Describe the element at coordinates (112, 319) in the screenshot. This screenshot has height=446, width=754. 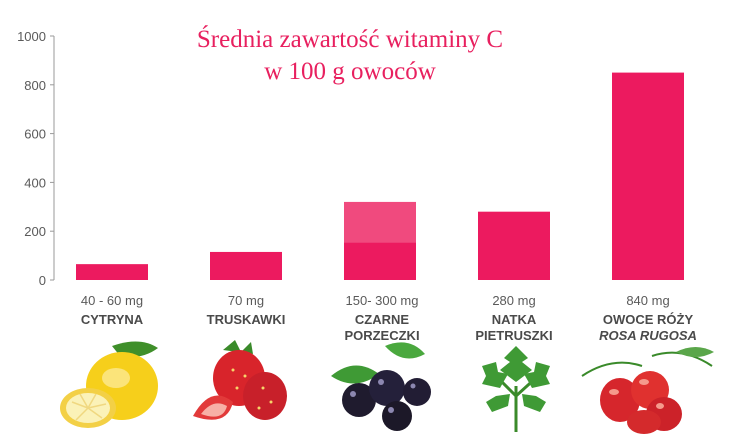
I see `category-name: CYTRYNA` at that location.